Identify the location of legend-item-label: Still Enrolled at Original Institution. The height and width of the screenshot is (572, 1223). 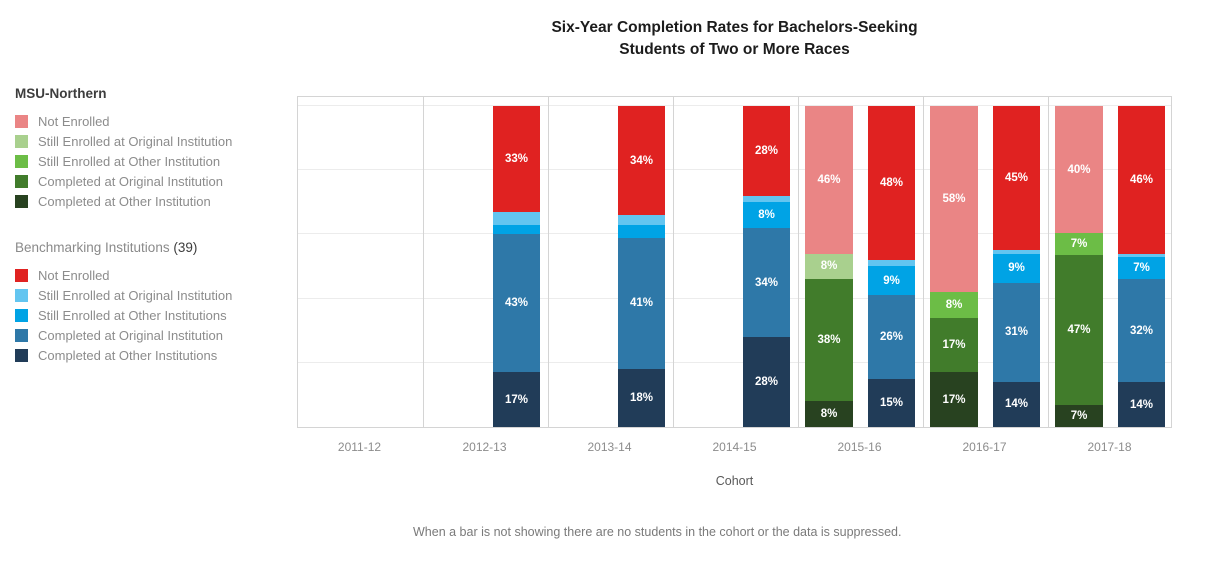
(135, 141).